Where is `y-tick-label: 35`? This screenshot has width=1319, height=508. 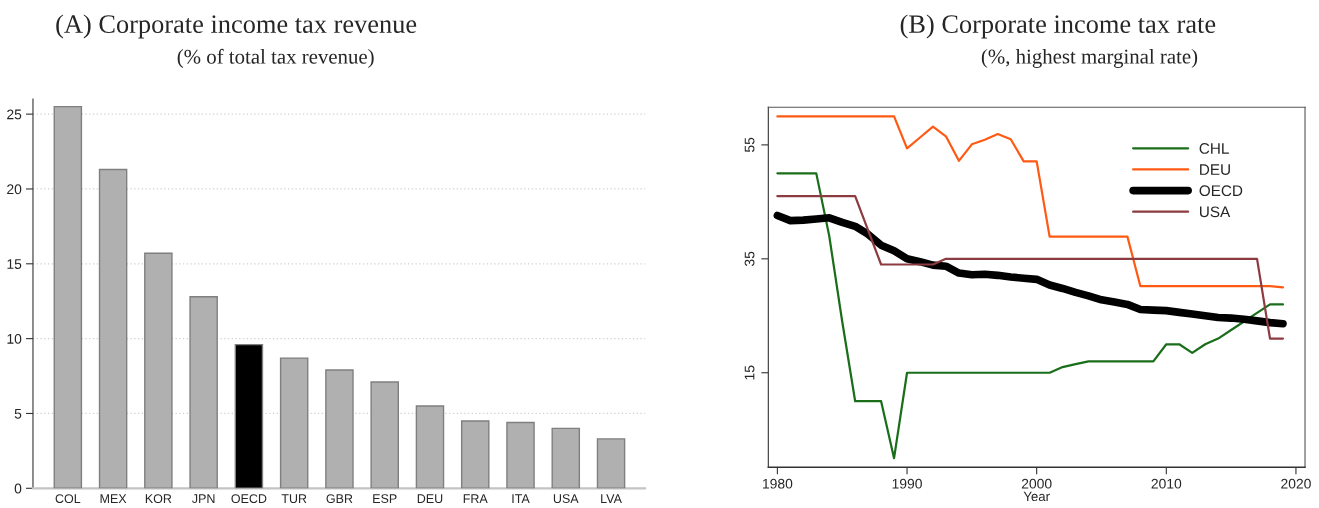 y-tick-label: 35 is located at coordinates (749, 259).